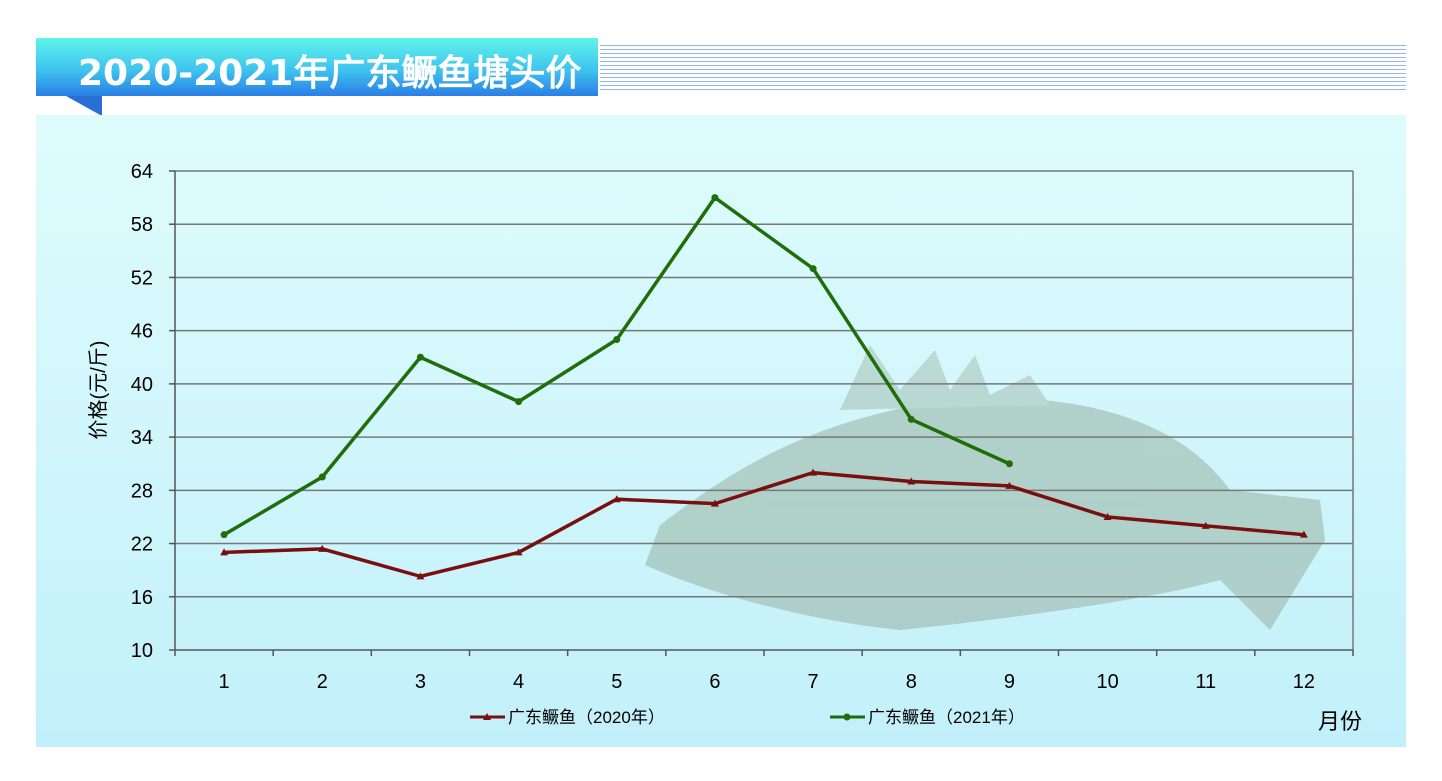  Describe the element at coordinates (142, 491) in the screenshot. I see `y-tick-label: 28` at that location.